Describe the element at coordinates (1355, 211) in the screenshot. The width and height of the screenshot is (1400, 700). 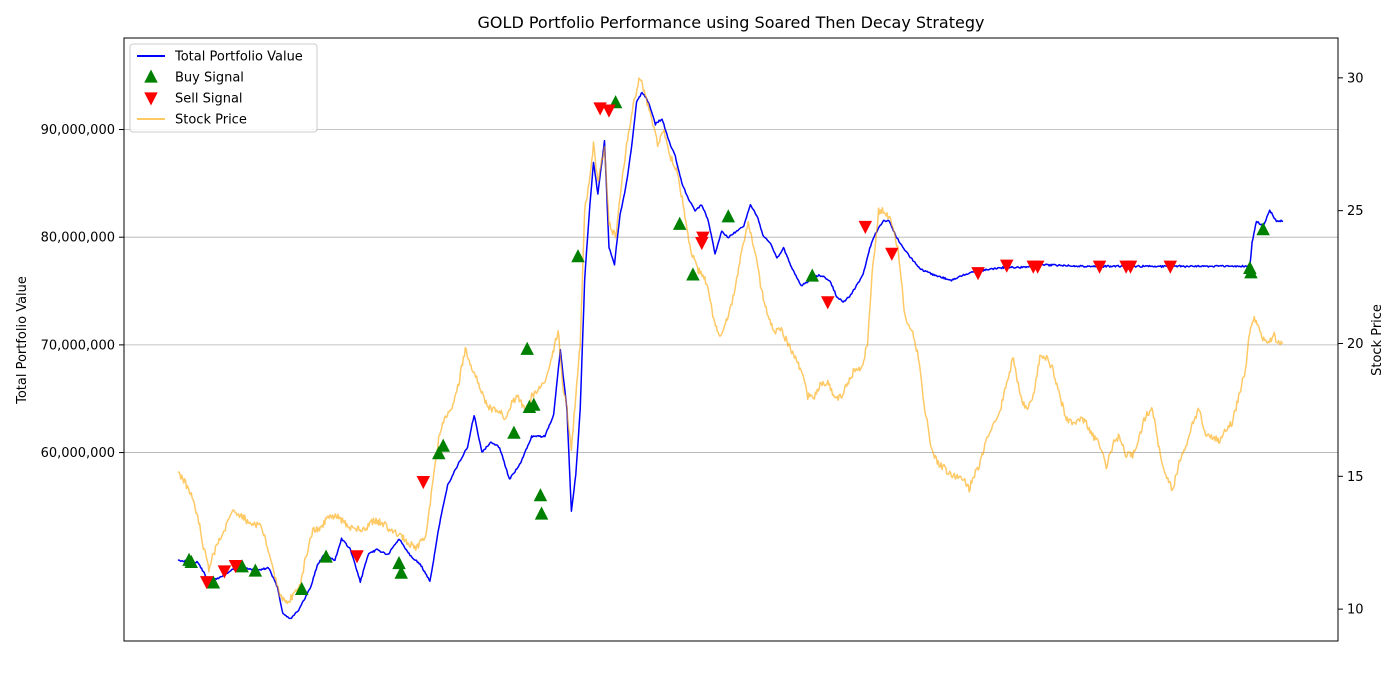
I see `right-tick-label: 25` at that location.